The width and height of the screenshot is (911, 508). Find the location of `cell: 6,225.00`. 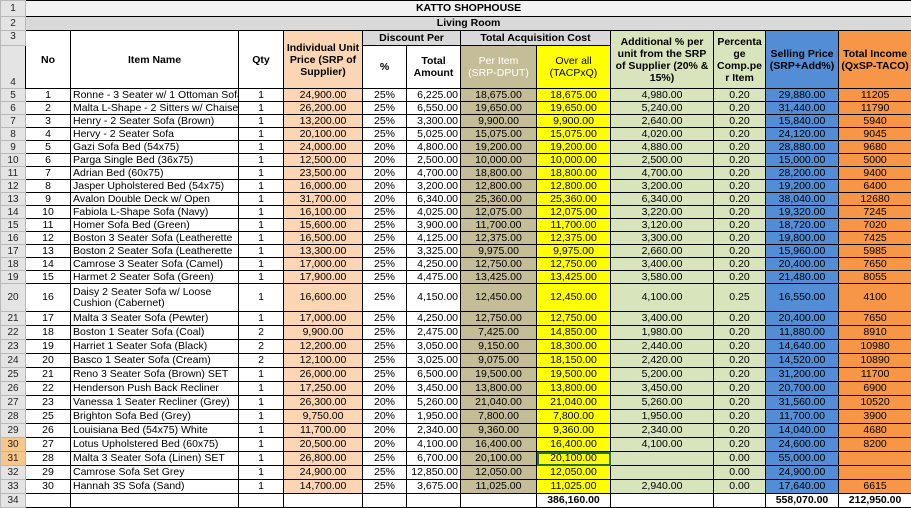

cell: 6,225.00 is located at coordinates (434, 95).